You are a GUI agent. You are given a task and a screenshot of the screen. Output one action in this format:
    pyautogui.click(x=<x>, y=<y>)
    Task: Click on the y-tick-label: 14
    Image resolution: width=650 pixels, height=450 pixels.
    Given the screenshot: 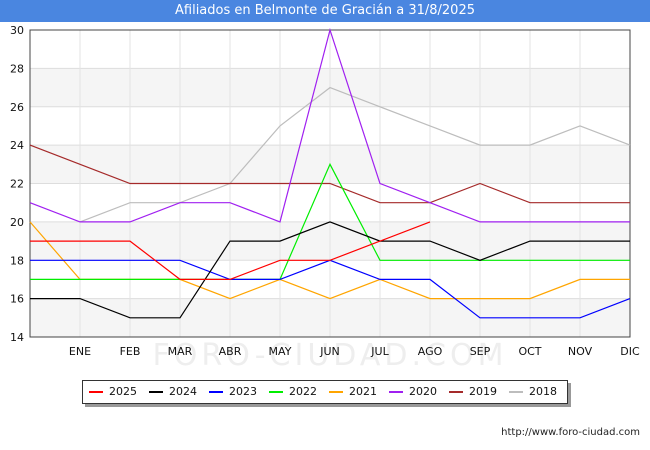 What is the action you would take?
    pyautogui.click(x=17, y=337)
    